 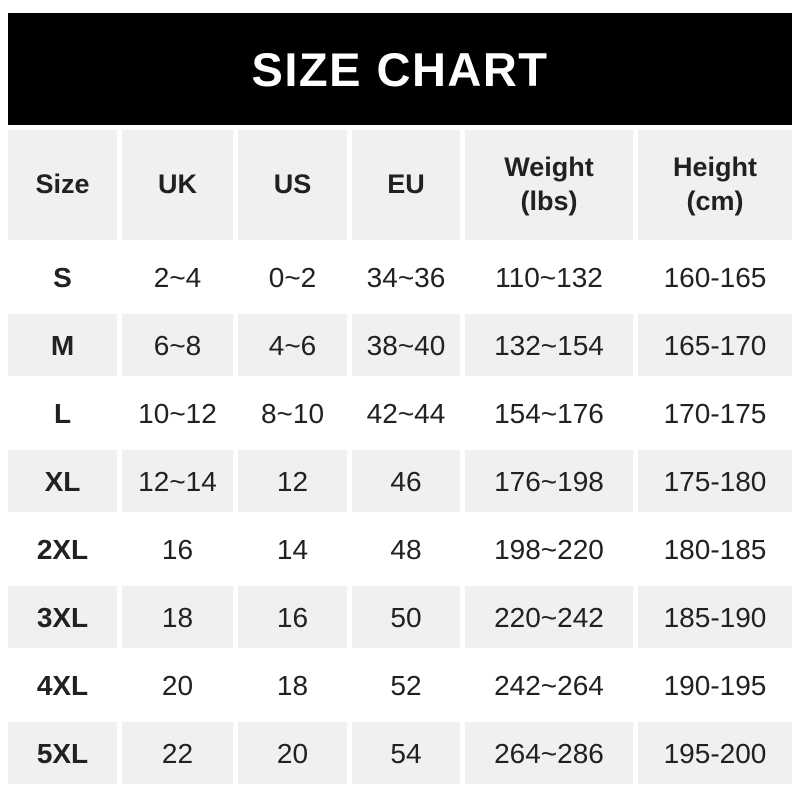 I want to click on column-header-weight: Weight (lbs), so click(x=549, y=185).